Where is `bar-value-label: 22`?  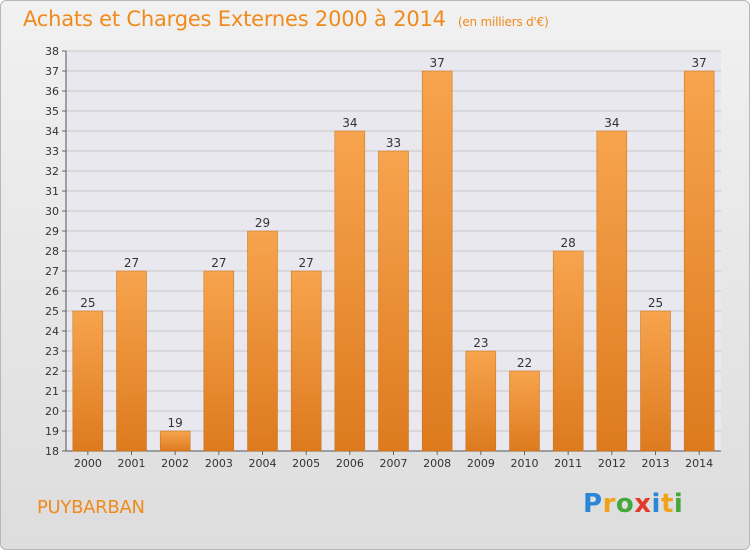
bar-value-label: 22 is located at coordinates (524, 363).